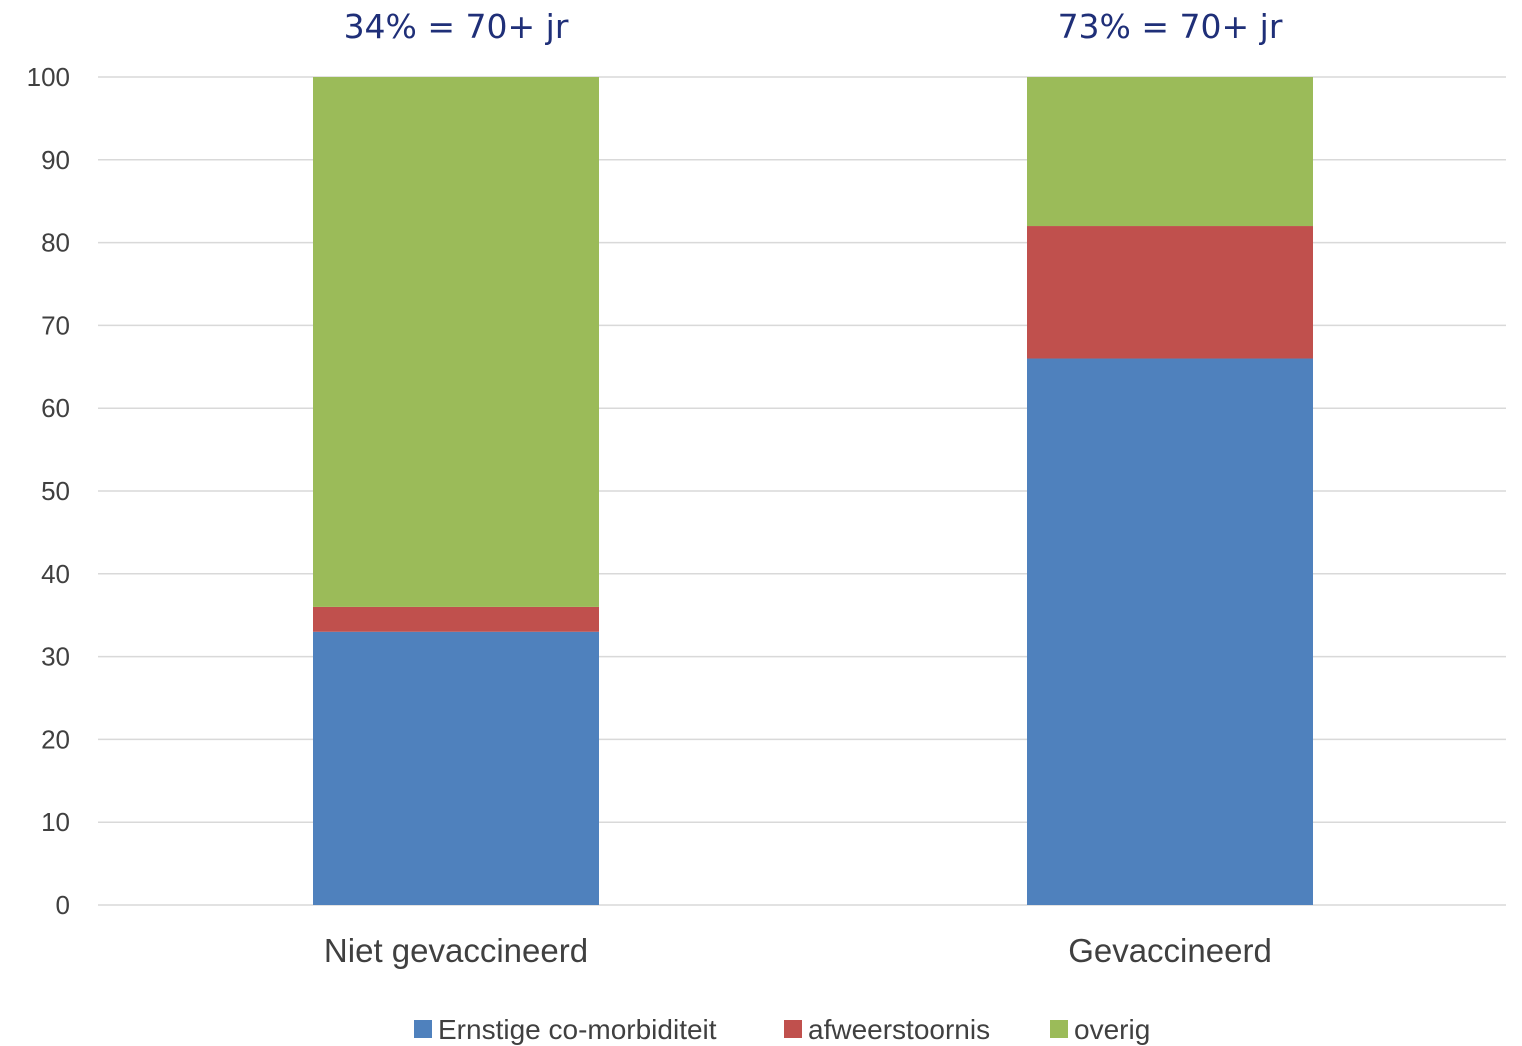 This screenshot has height=1046, width=1522. What do you see at coordinates (55, 243) in the screenshot?
I see `y-tick-label-80: 80` at bounding box center [55, 243].